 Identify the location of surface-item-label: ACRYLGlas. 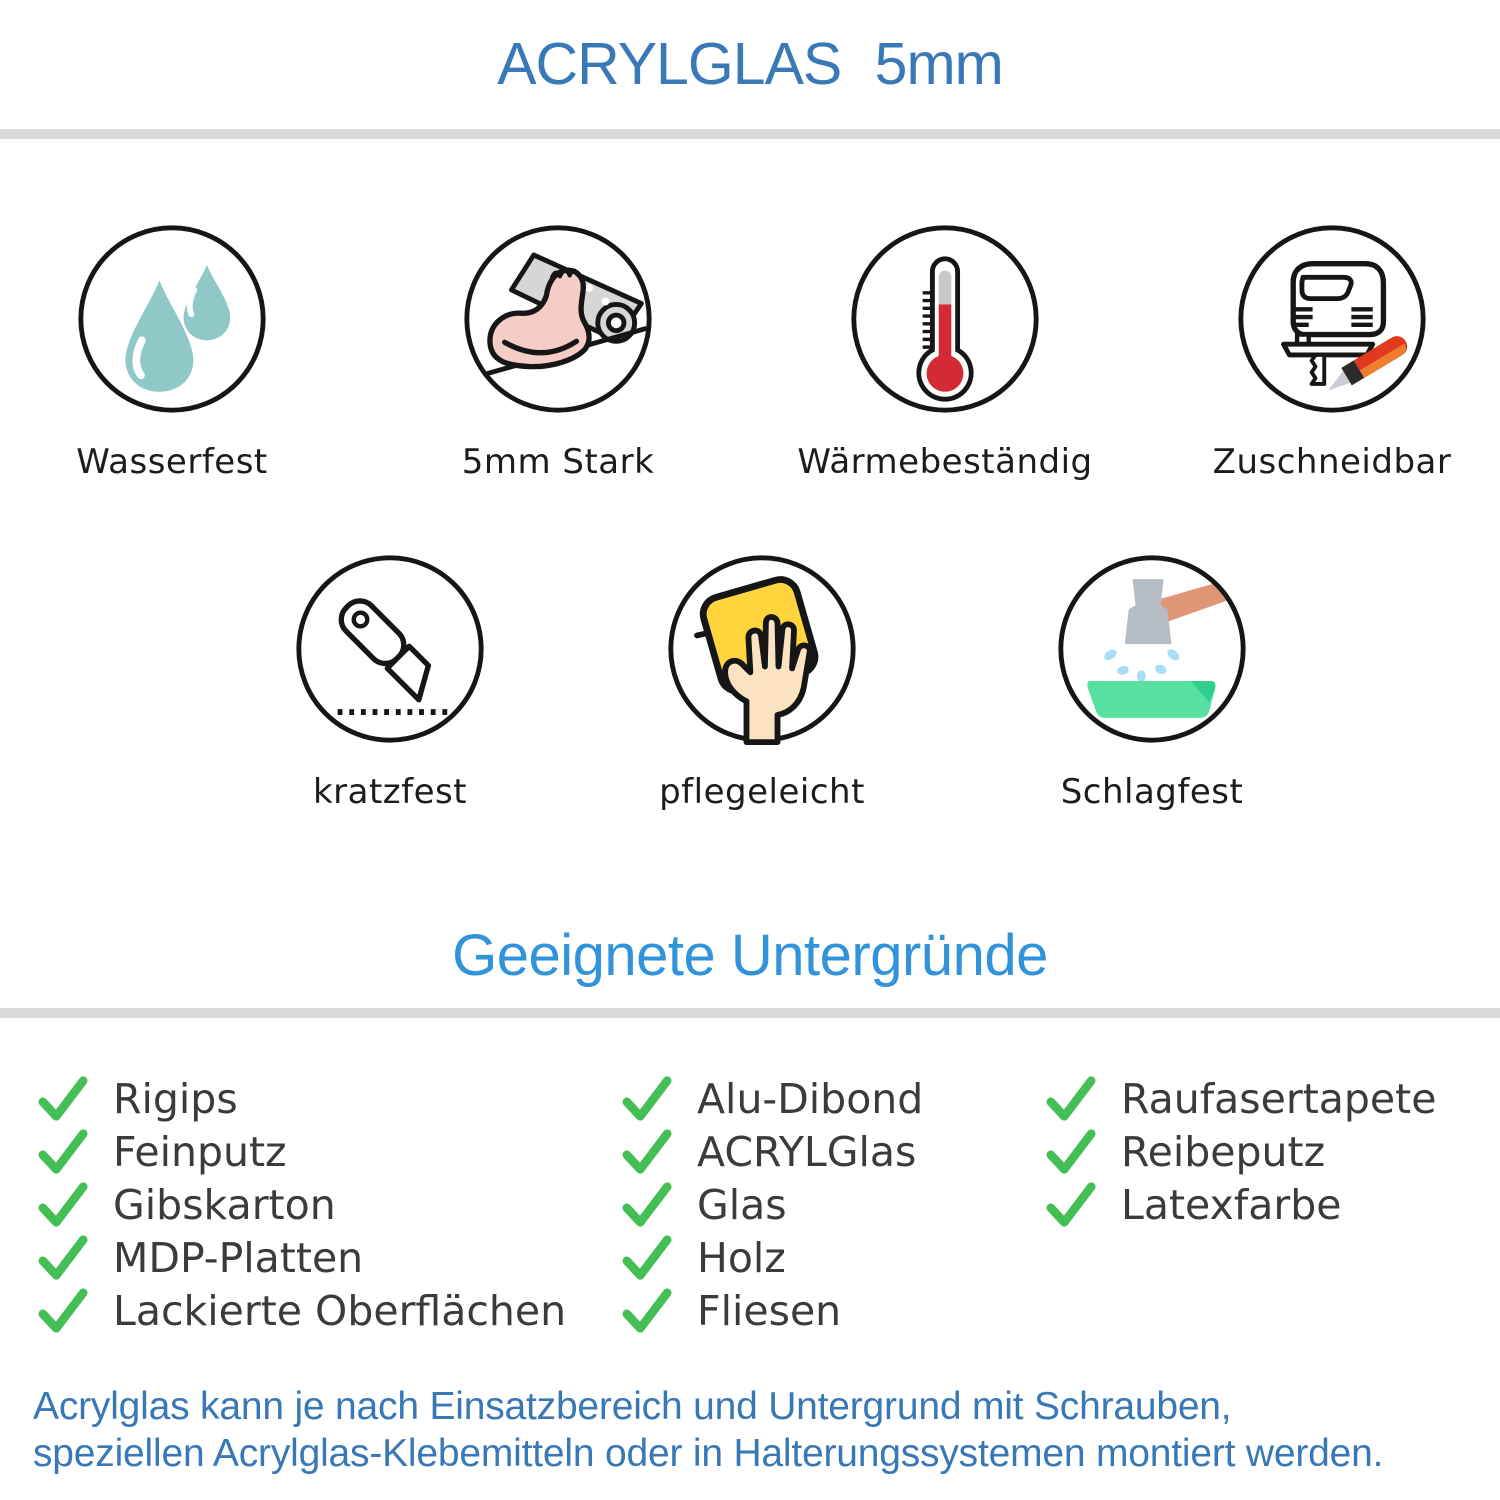
(807, 1151).